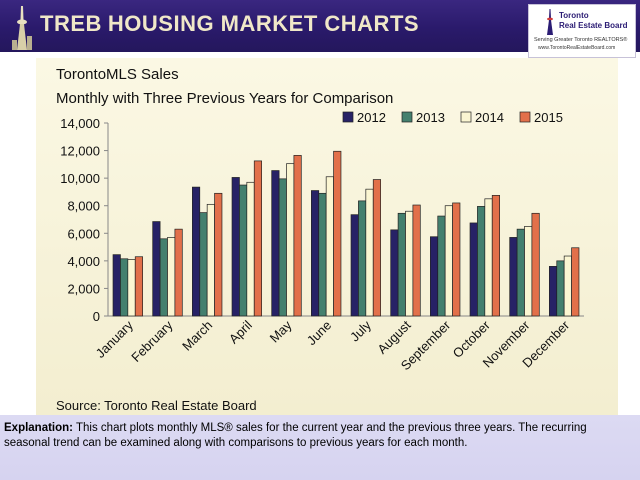 The width and height of the screenshot is (640, 480). What do you see at coordinates (560, 288) in the screenshot?
I see `bar-2013-december` at bounding box center [560, 288].